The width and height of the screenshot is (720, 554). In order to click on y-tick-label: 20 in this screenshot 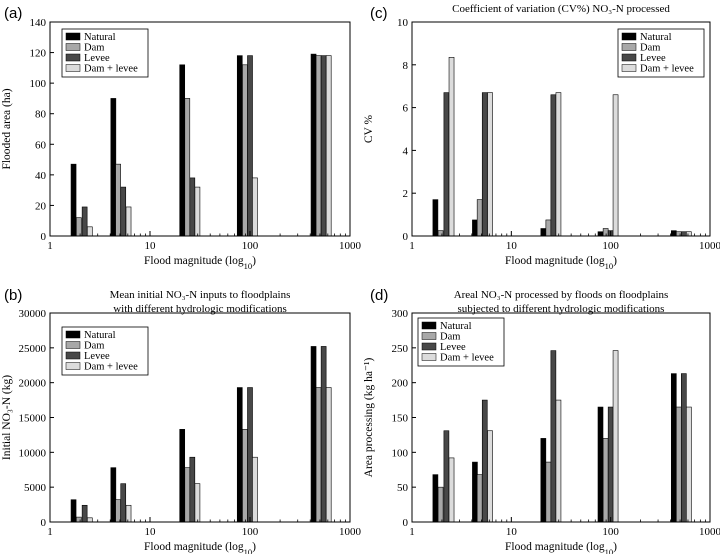, I will do `click(41, 206)`.